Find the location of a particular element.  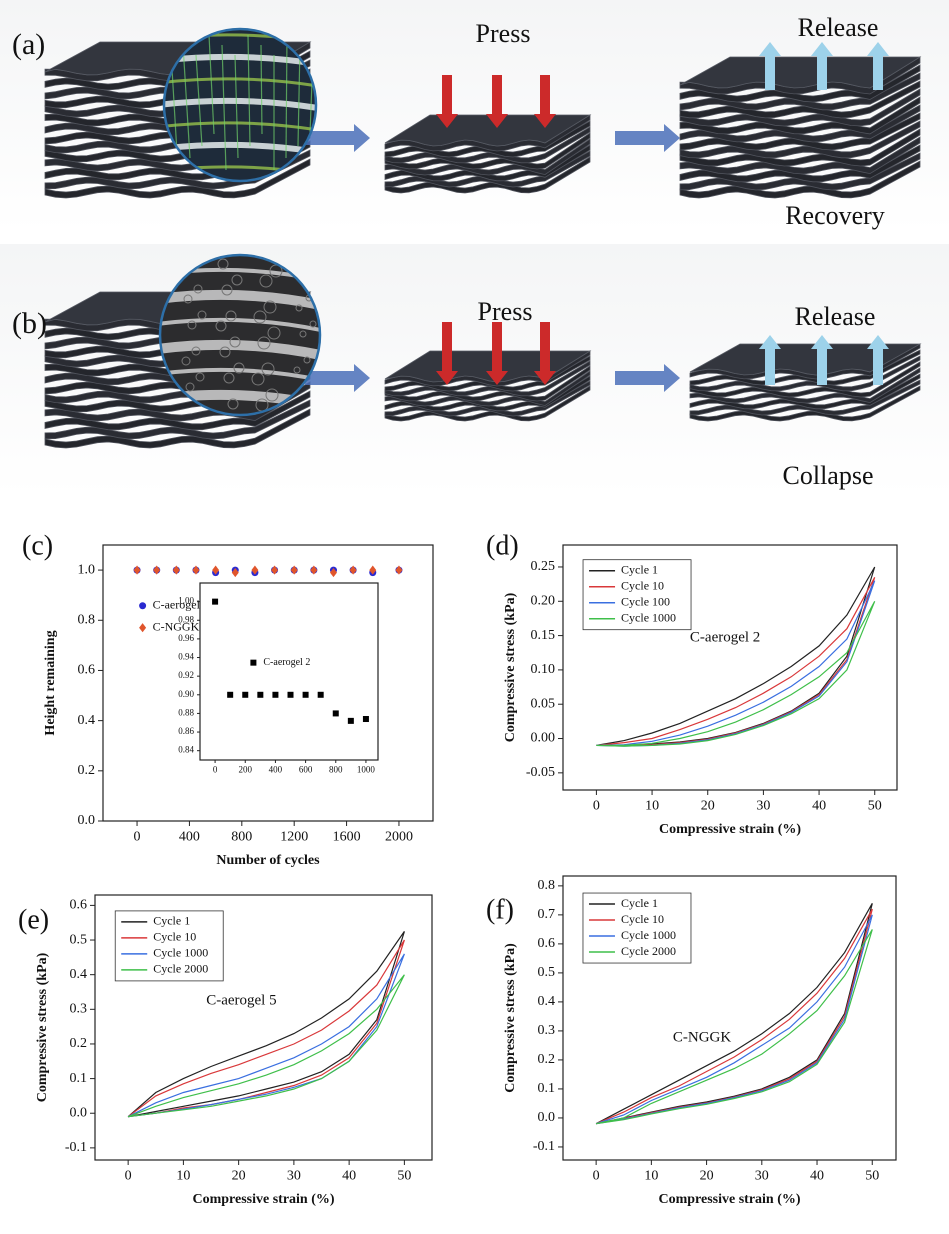

legend-marker is located at coordinates (143, 606).